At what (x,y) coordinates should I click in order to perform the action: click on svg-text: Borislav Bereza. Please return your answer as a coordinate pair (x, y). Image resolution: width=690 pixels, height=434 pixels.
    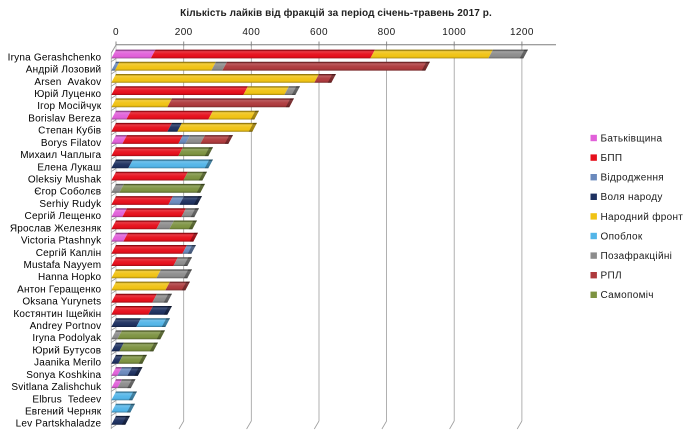
    Looking at the image, I should click on (64, 119).